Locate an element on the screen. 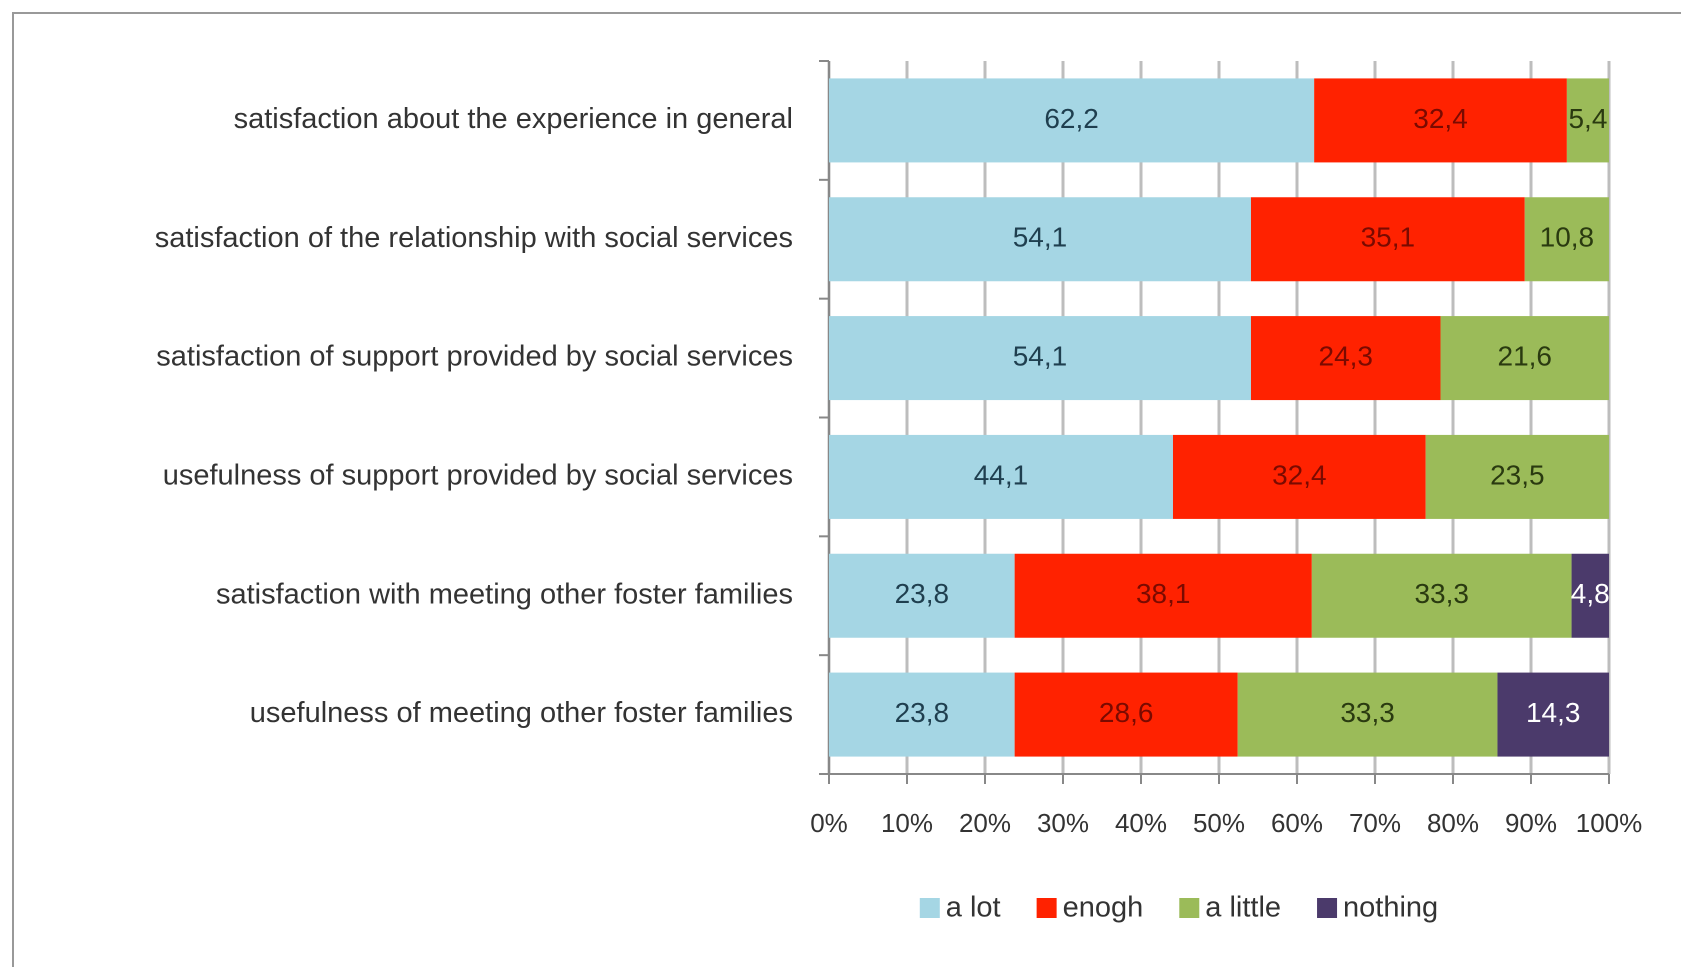 The height and width of the screenshot is (967, 1681). x-tick-label: 40% is located at coordinates (1141, 823).